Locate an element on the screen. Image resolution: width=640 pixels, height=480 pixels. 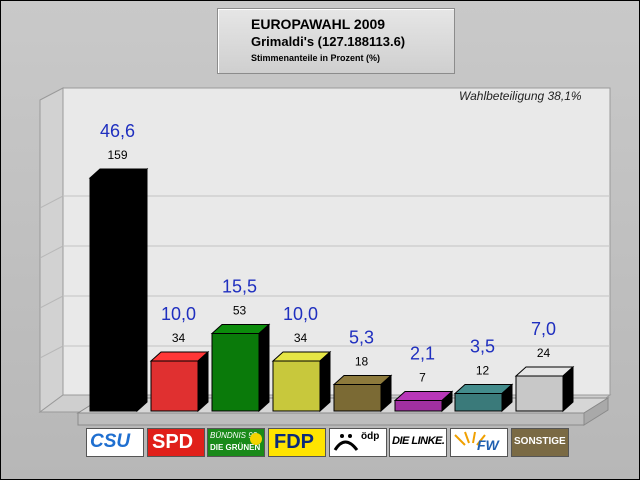
base-side is located at coordinates (596, 411).